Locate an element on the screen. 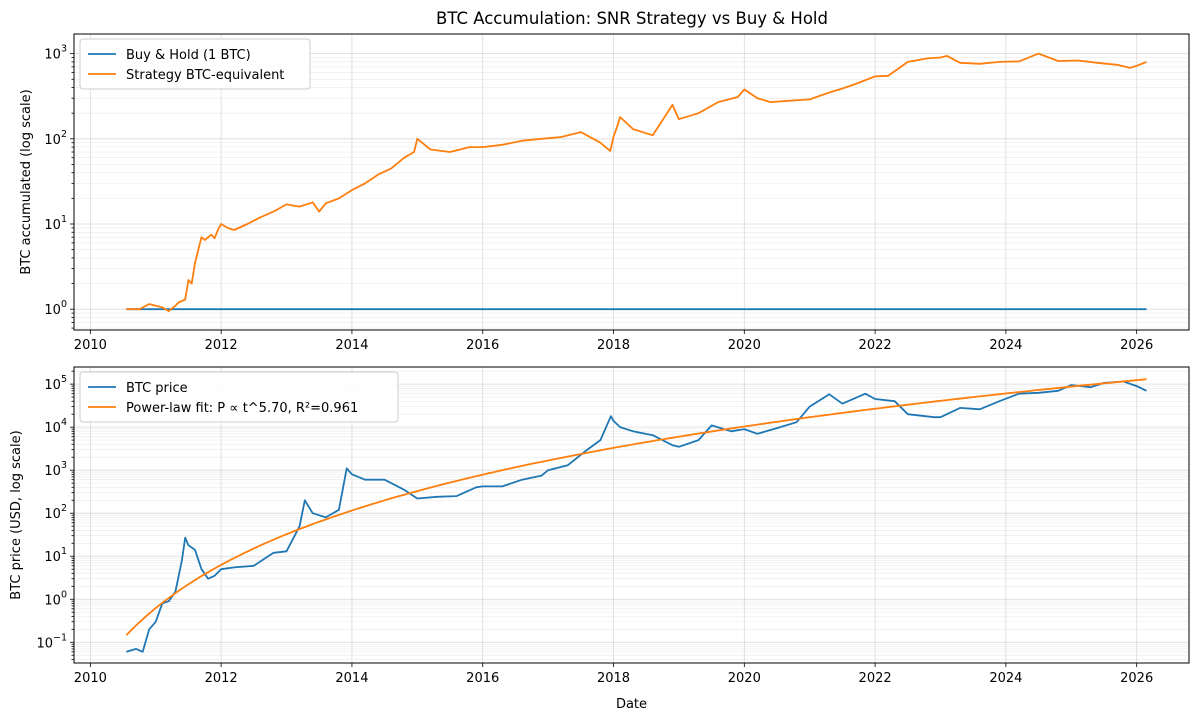 The height and width of the screenshot is (726, 1200). legend-label: Power-law fit: P ∝ t^5.70, R²=0.961 is located at coordinates (242, 408).